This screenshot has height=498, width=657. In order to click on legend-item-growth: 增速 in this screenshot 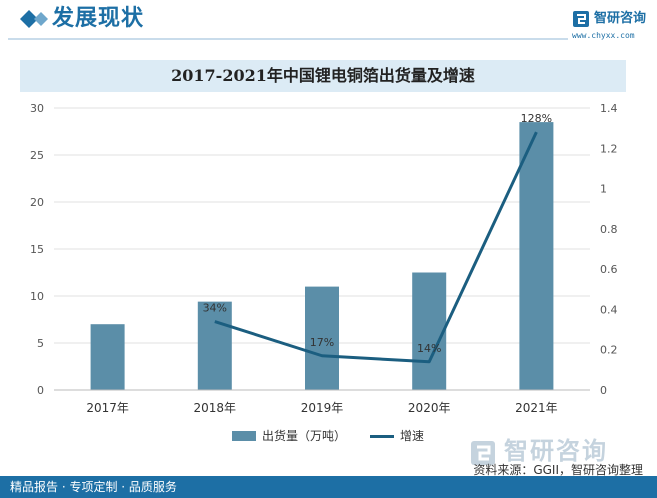, I will do `click(405, 436)`.